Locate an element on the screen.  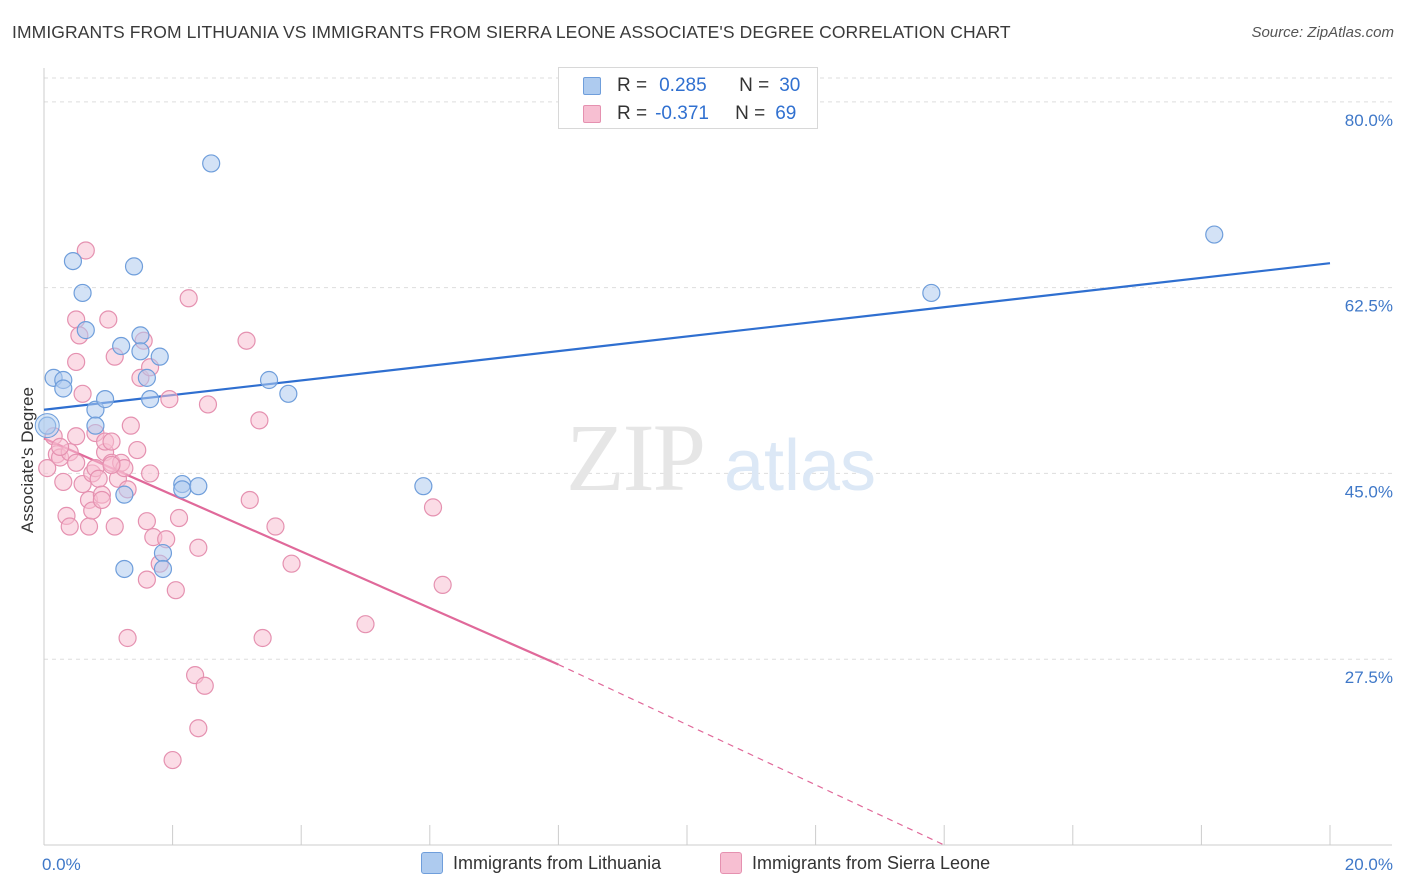
n-value-lithuania: 30 is located at coordinates (790, 85).